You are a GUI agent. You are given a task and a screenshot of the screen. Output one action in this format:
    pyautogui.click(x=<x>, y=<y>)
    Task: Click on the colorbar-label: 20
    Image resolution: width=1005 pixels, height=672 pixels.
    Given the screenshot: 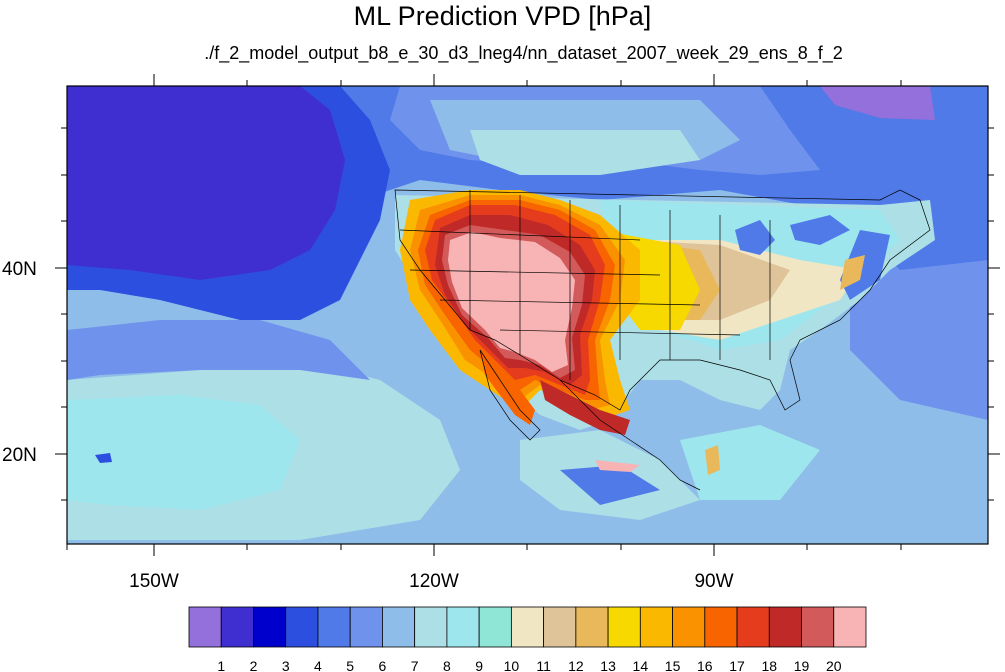 What is the action you would take?
    pyautogui.click(x=834, y=665)
    